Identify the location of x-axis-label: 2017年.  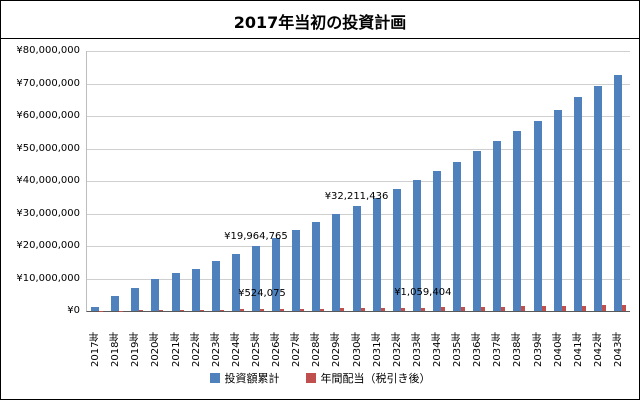
(96, 349).